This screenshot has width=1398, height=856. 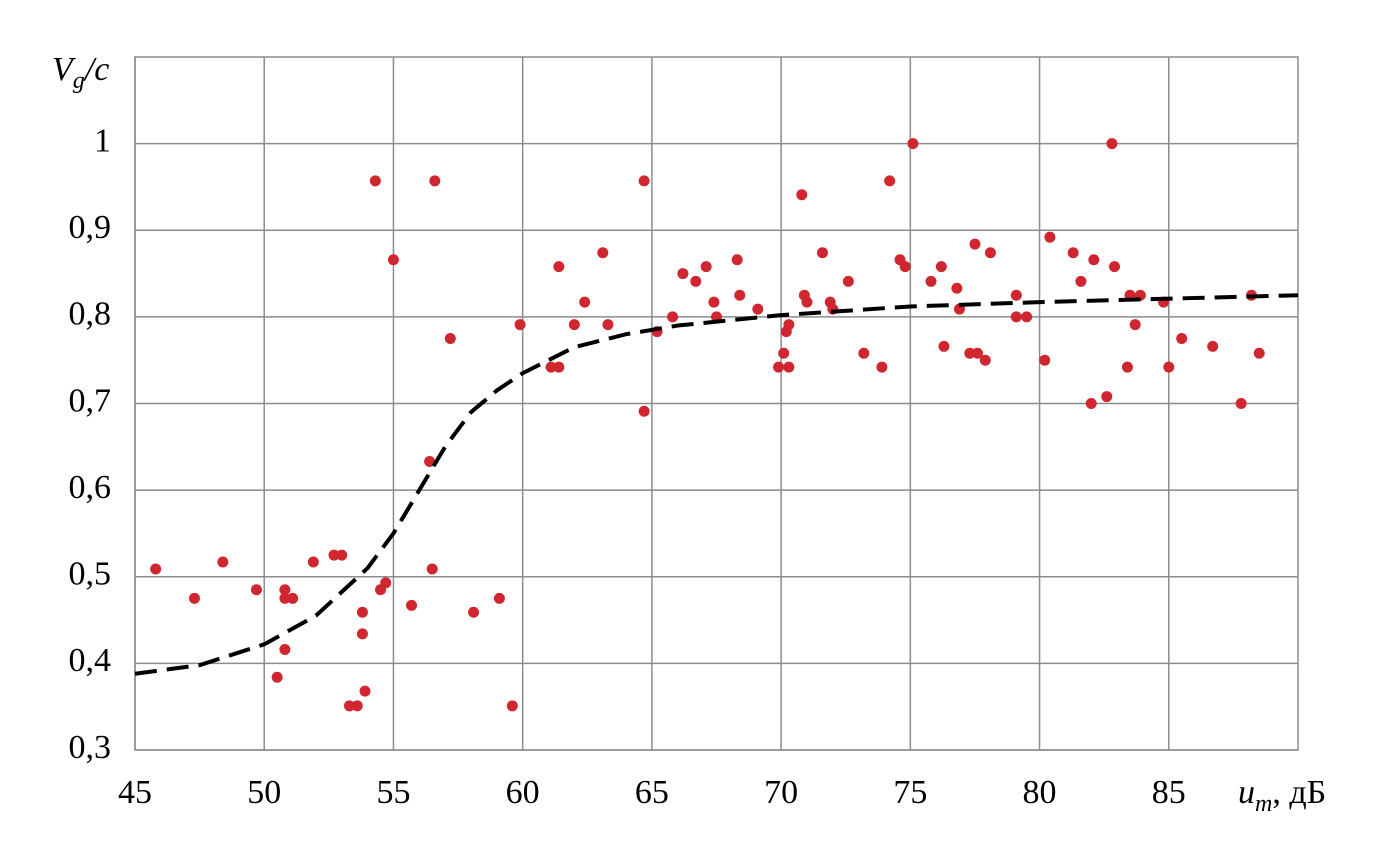 I want to click on y-tick-label: 1, so click(x=102, y=140).